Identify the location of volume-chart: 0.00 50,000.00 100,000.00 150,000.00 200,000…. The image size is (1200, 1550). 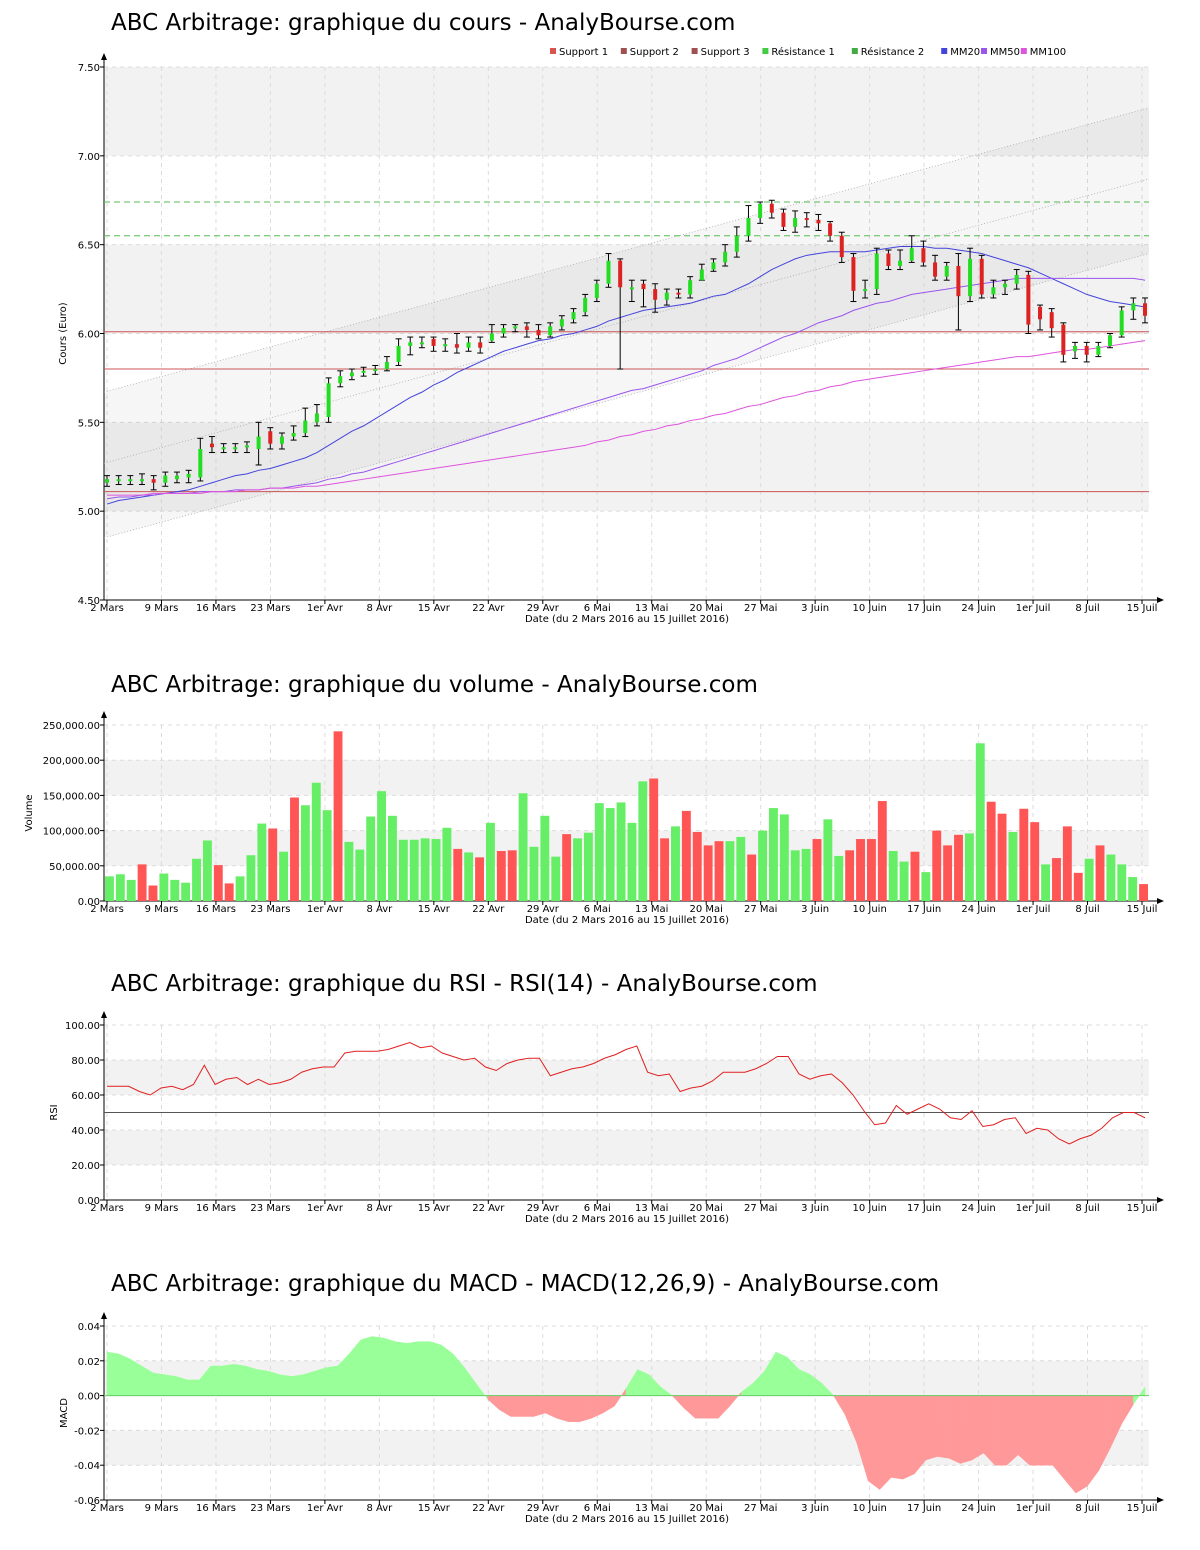
(594, 818).